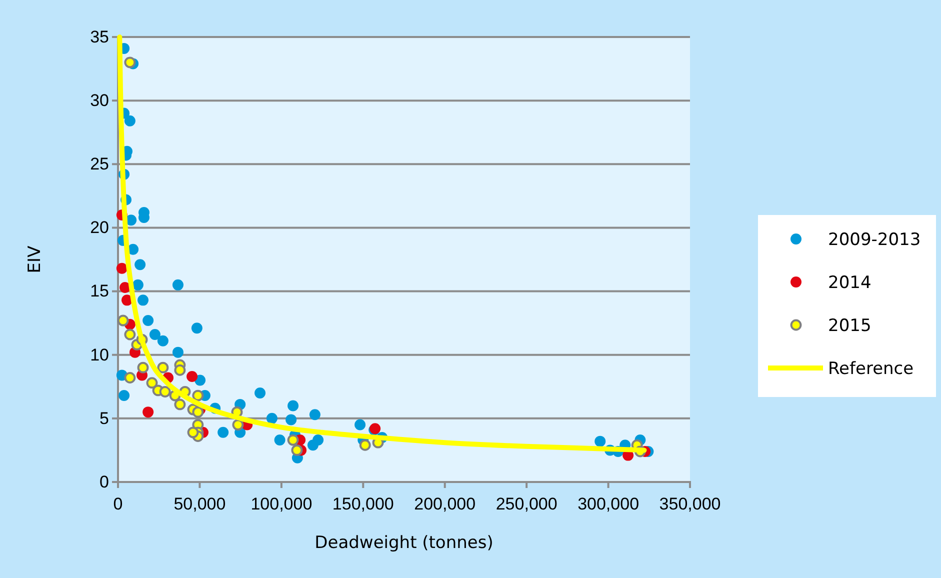 The width and height of the screenshot is (941, 578). What do you see at coordinates (874, 240) in the screenshot?
I see `legend-label: 2009-2013` at bounding box center [874, 240].